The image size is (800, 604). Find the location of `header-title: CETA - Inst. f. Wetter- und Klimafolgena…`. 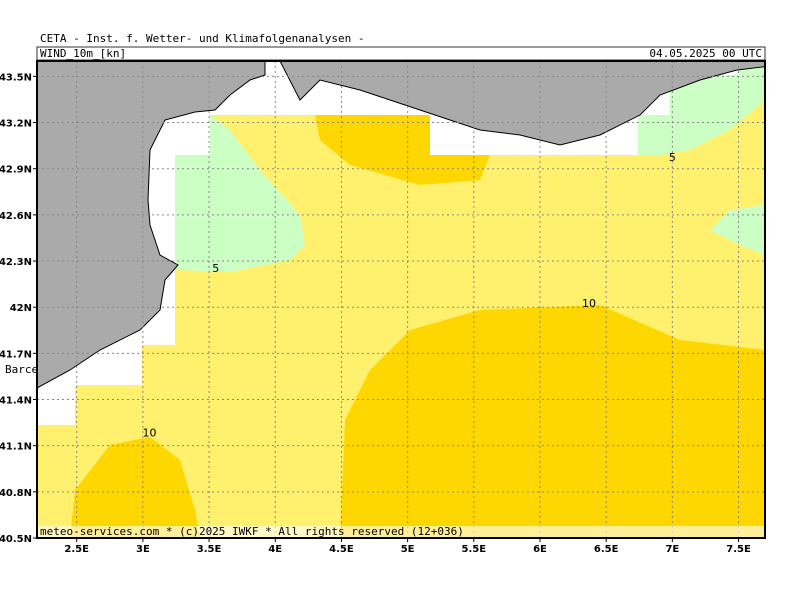

header-title: CETA - Inst. f. Wetter- und Klimafolgena… is located at coordinates (202, 38).